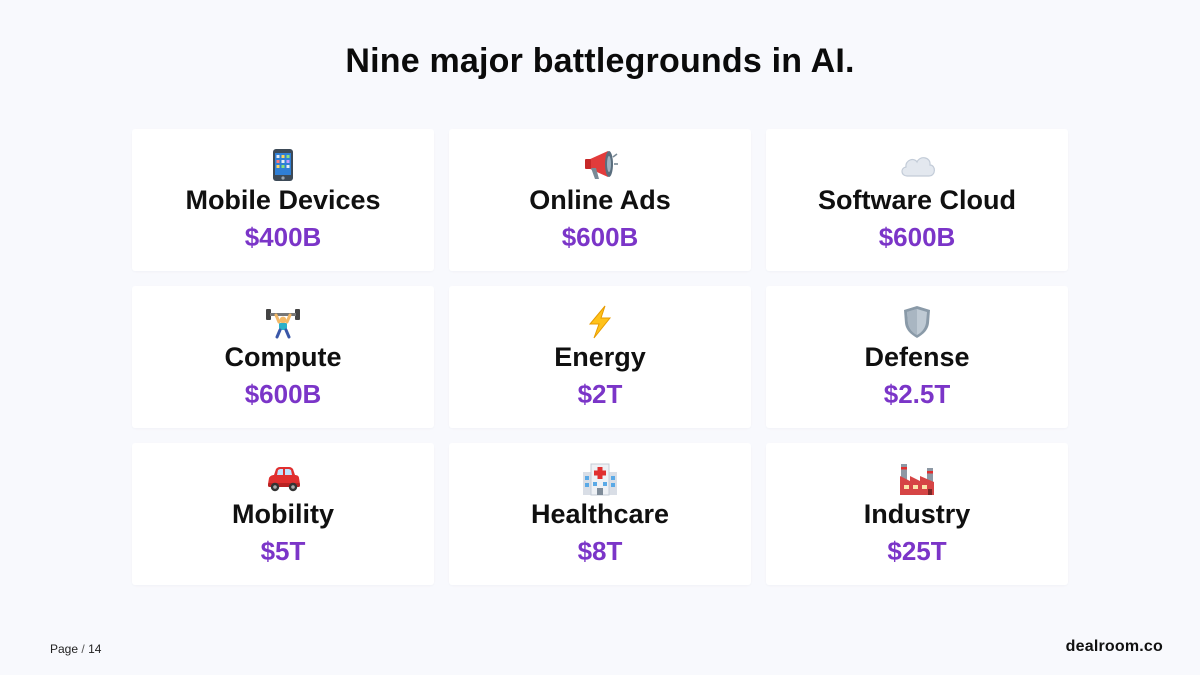 Image resolution: width=1200 pixels, height=675 pixels. Describe the element at coordinates (283, 551) in the screenshot. I see `card-value: $5T` at that location.